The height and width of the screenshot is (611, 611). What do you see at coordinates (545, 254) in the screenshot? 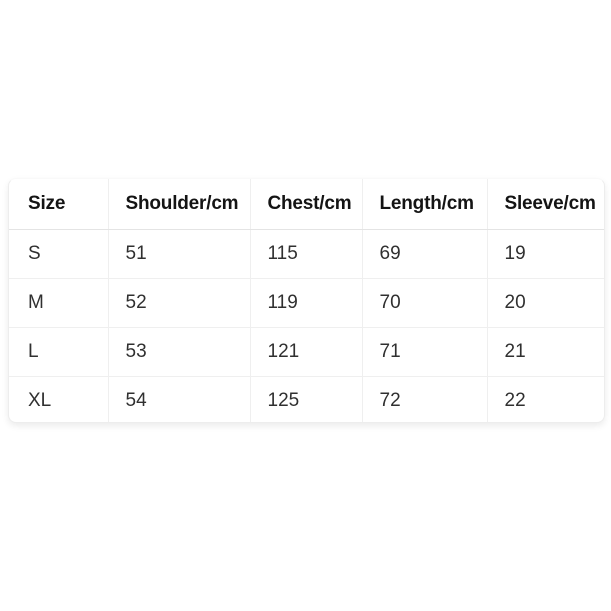
I see `cell-sleeve: 19` at bounding box center [545, 254].